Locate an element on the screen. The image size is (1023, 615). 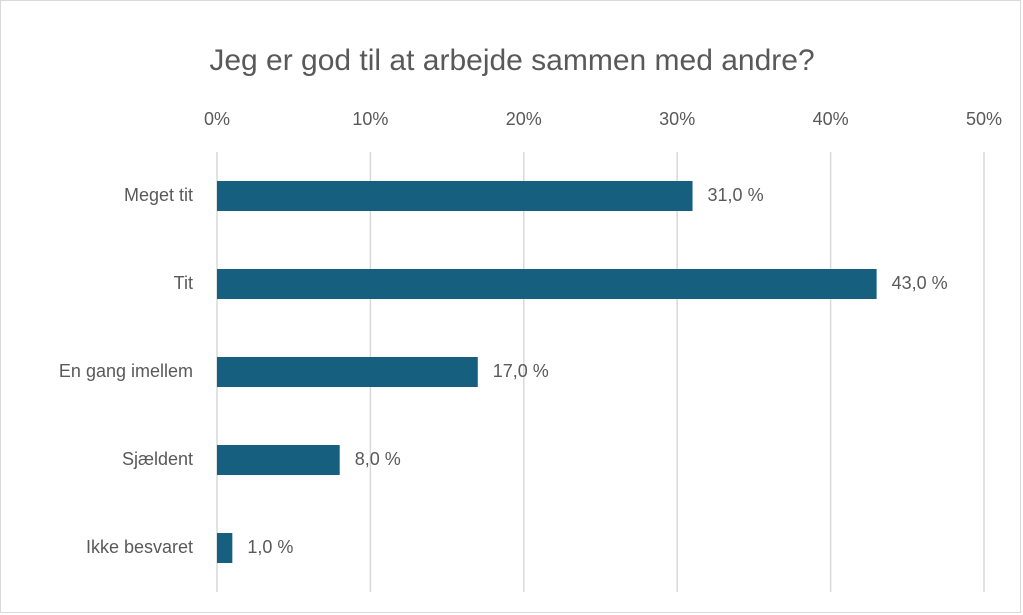
y-tick-label: En gang imellem is located at coordinates (126, 371).